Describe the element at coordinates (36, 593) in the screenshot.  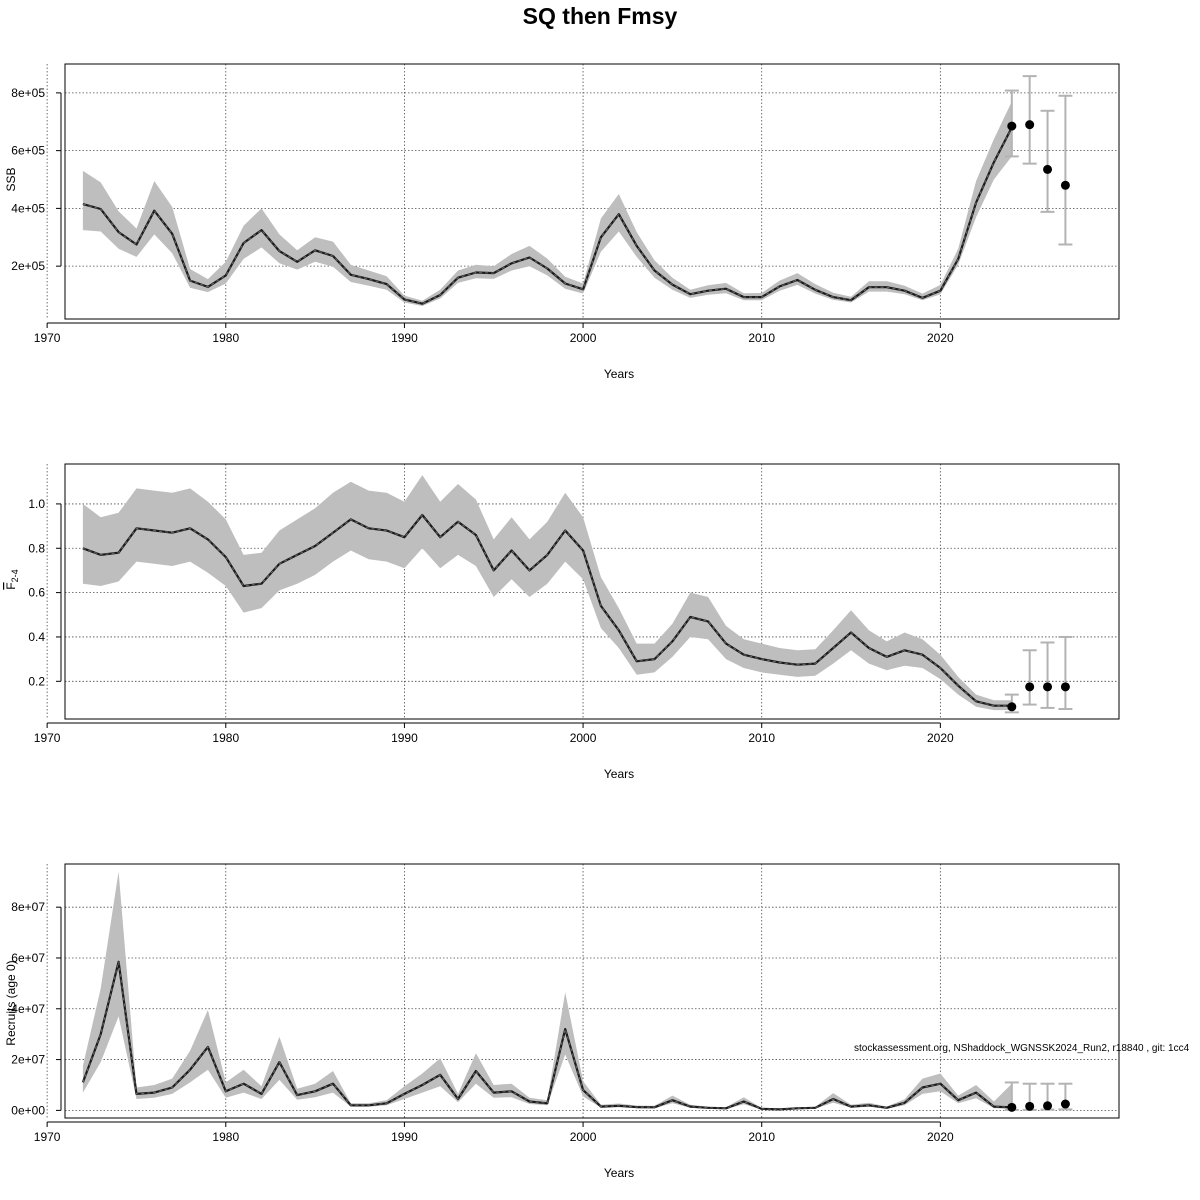
I see `y-tick-label: 0.6` at that location.